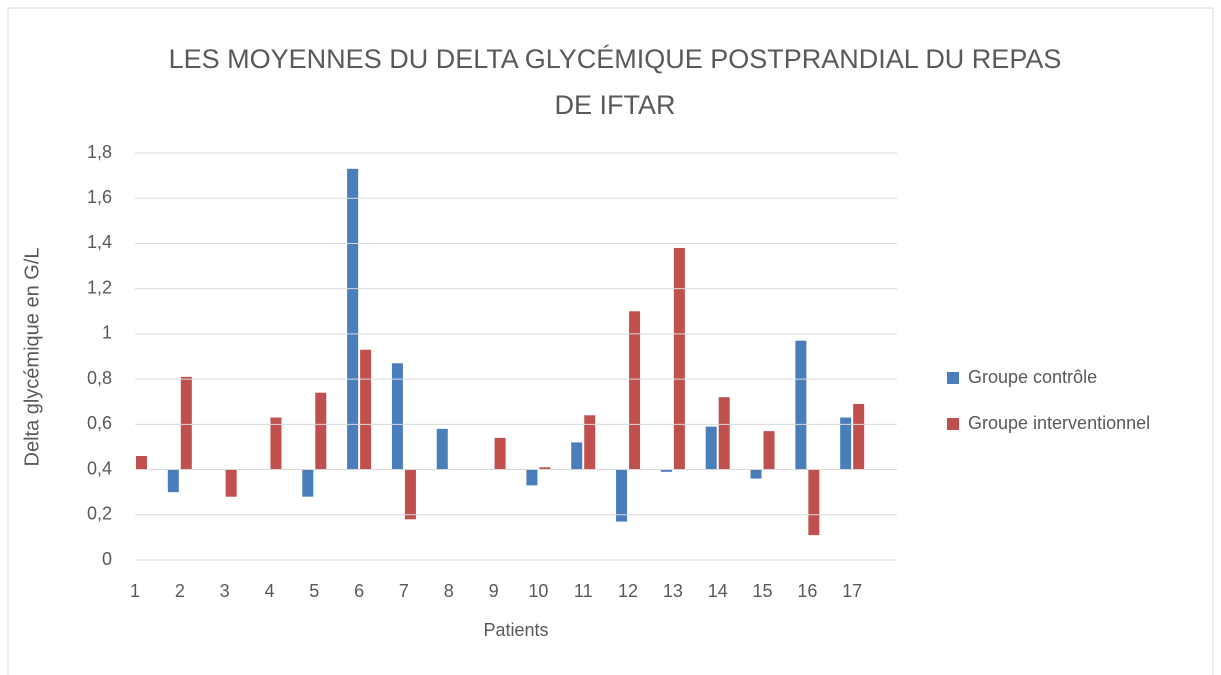 This screenshot has height=675, width=1221. I want to click on x-tick-label: 10, so click(538, 591).